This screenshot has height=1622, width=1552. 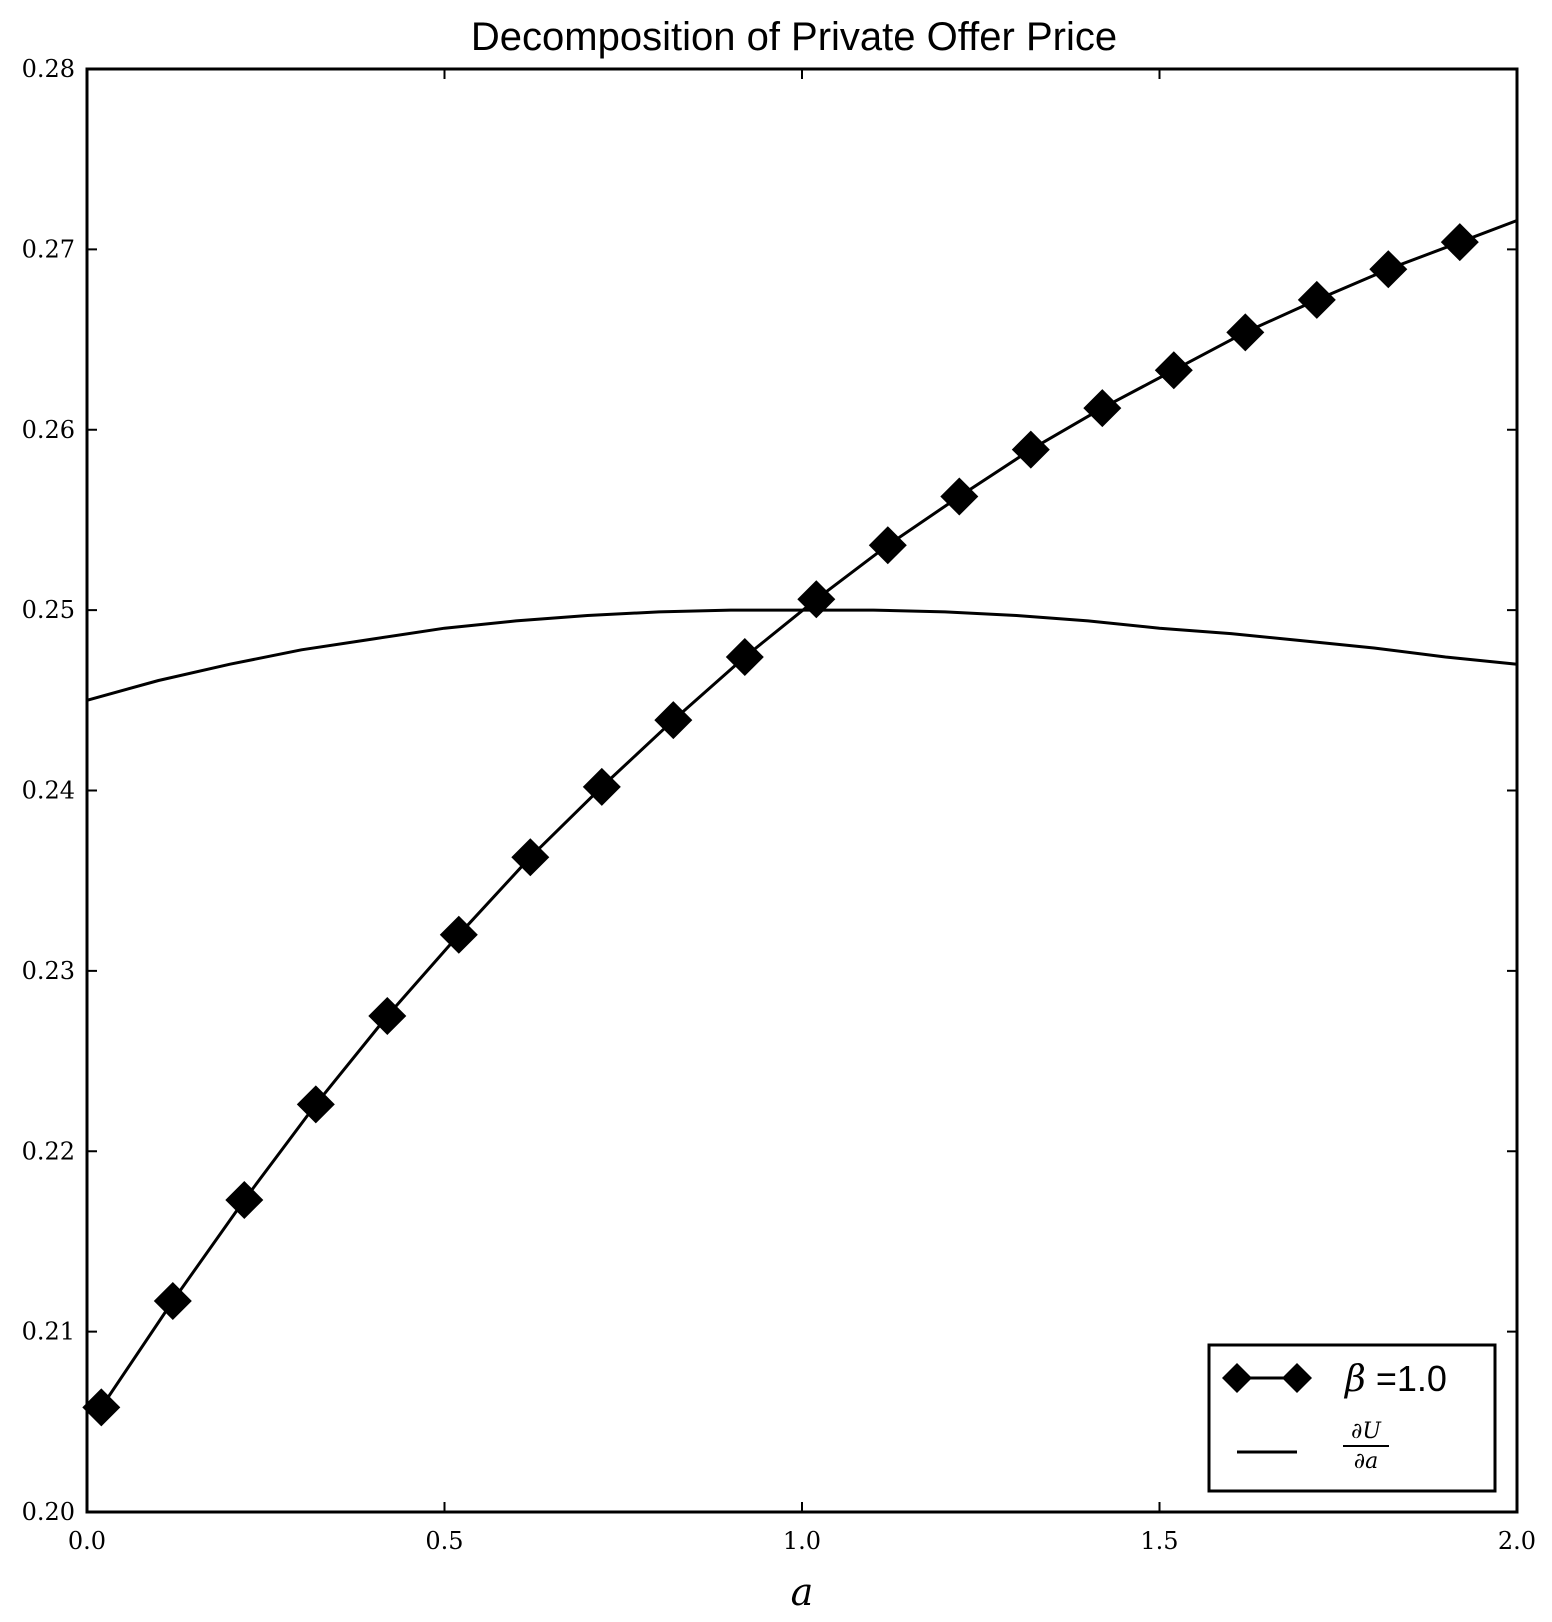 I want to click on y-tick-label: 0.22, so click(x=48, y=1151).